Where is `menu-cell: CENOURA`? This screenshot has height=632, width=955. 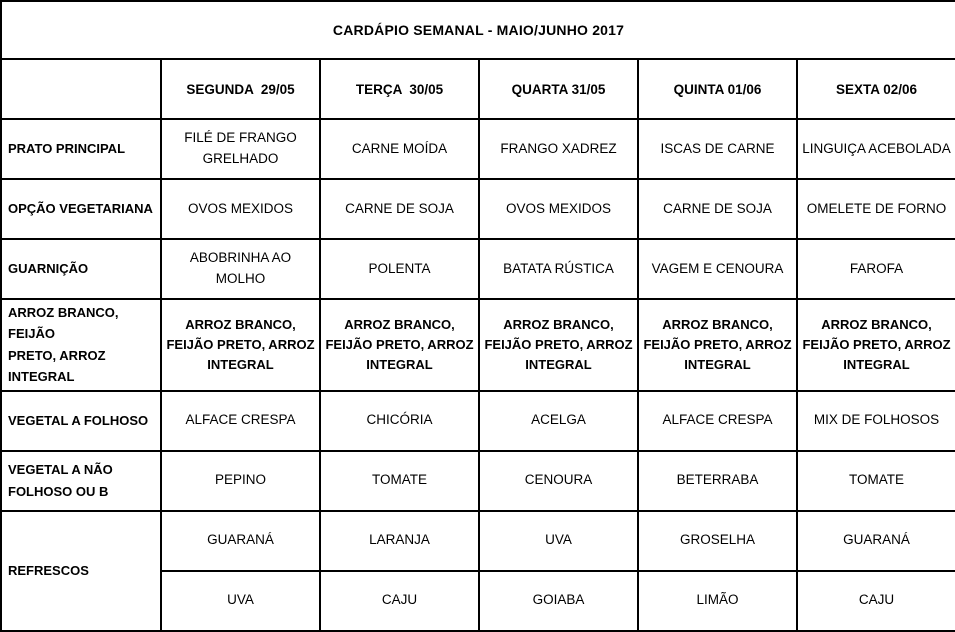
menu-cell: CENOURA is located at coordinates (558, 480).